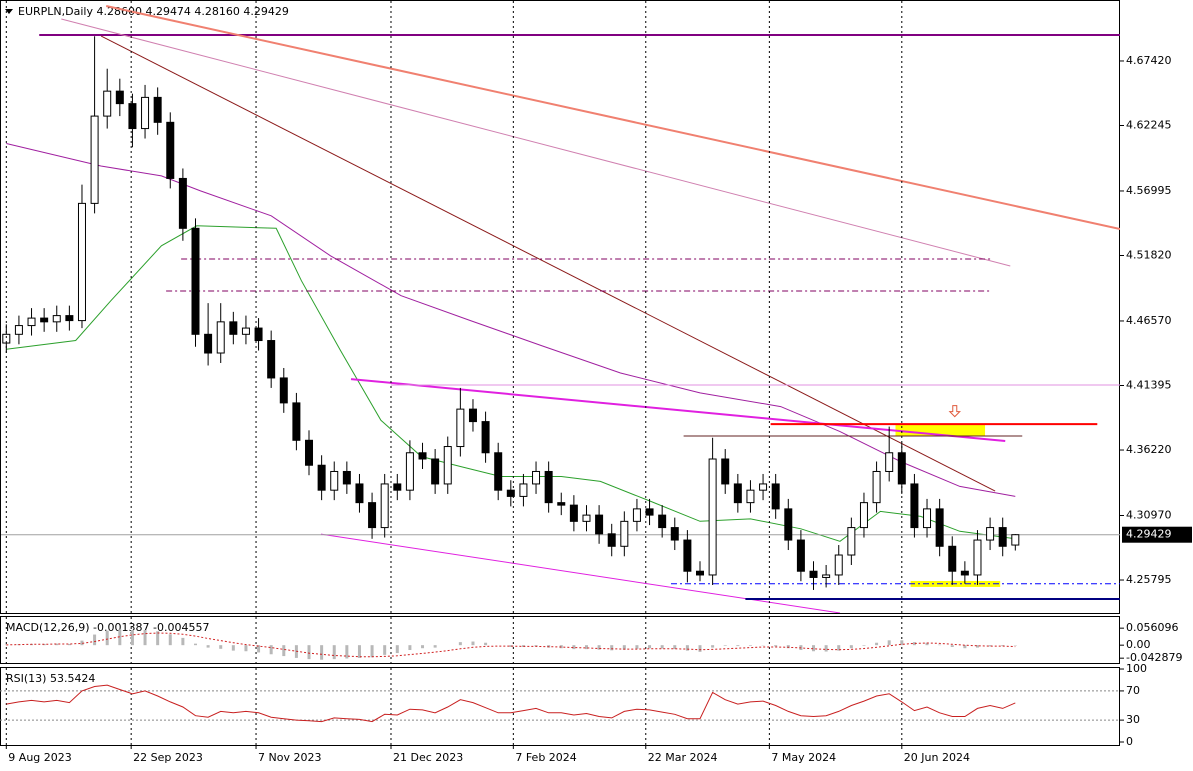  Describe the element at coordinates (1149, 579) in the screenshot. I see `y-tick-label: 4.25795` at that location.